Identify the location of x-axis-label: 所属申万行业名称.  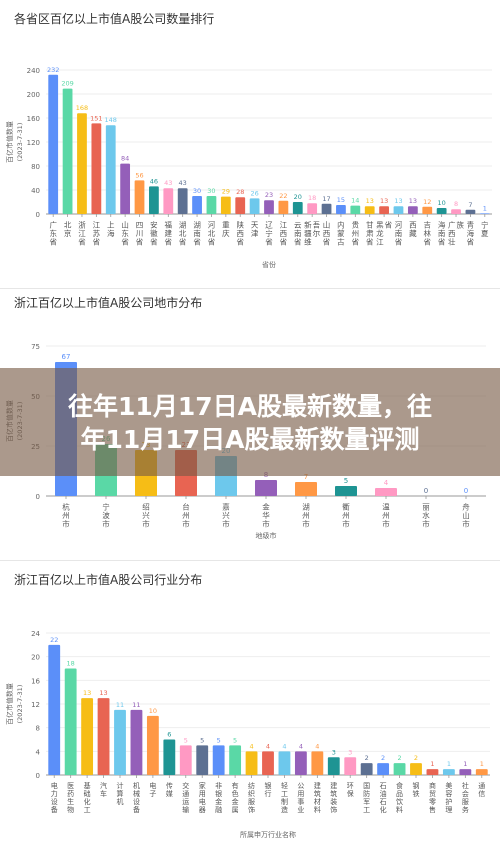
(268, 834).